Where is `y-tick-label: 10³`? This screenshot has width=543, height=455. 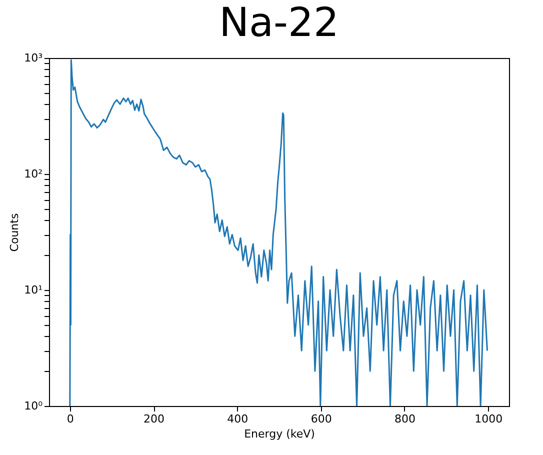 y-tick-label: 10³ is located at coordinates (33, 58).